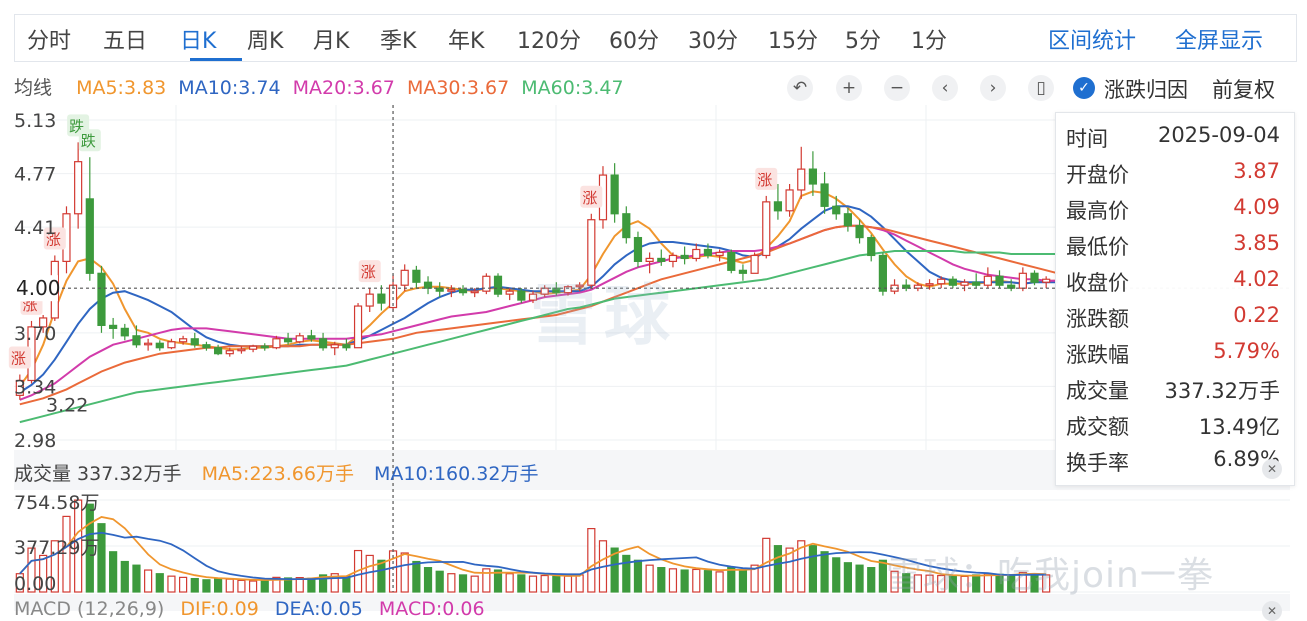 The image size is (1307, 621). Describe the element at coordinates (929, 41) in the screenshot. I see `tab-1min: 1分` at that location.